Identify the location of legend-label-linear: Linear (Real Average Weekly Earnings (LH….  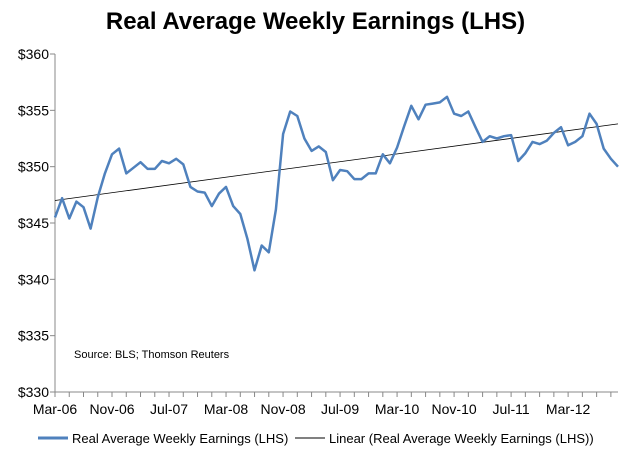
(461, 438).